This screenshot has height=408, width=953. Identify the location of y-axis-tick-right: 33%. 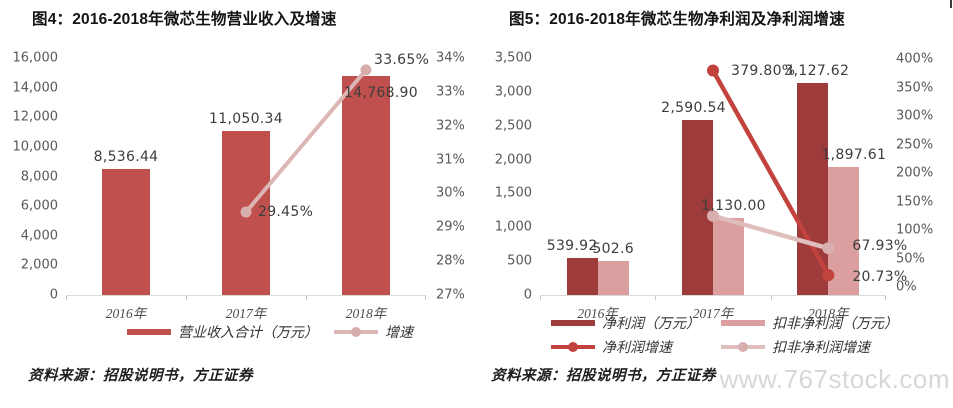
(450, 92).